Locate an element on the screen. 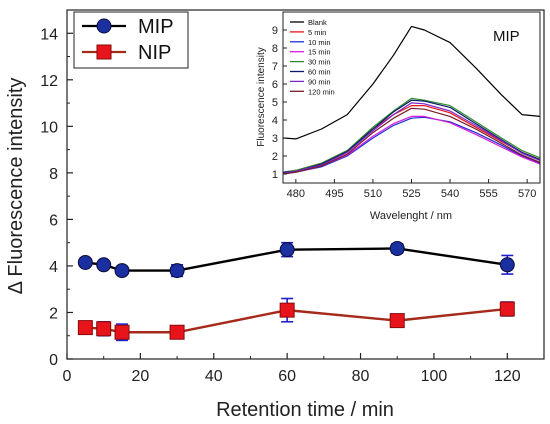 Image resolution: width=550 pixels, height=424 pixels. main-x-ticks: 0 20 40 60 80 100 120 is located at coordinates (292, 369).